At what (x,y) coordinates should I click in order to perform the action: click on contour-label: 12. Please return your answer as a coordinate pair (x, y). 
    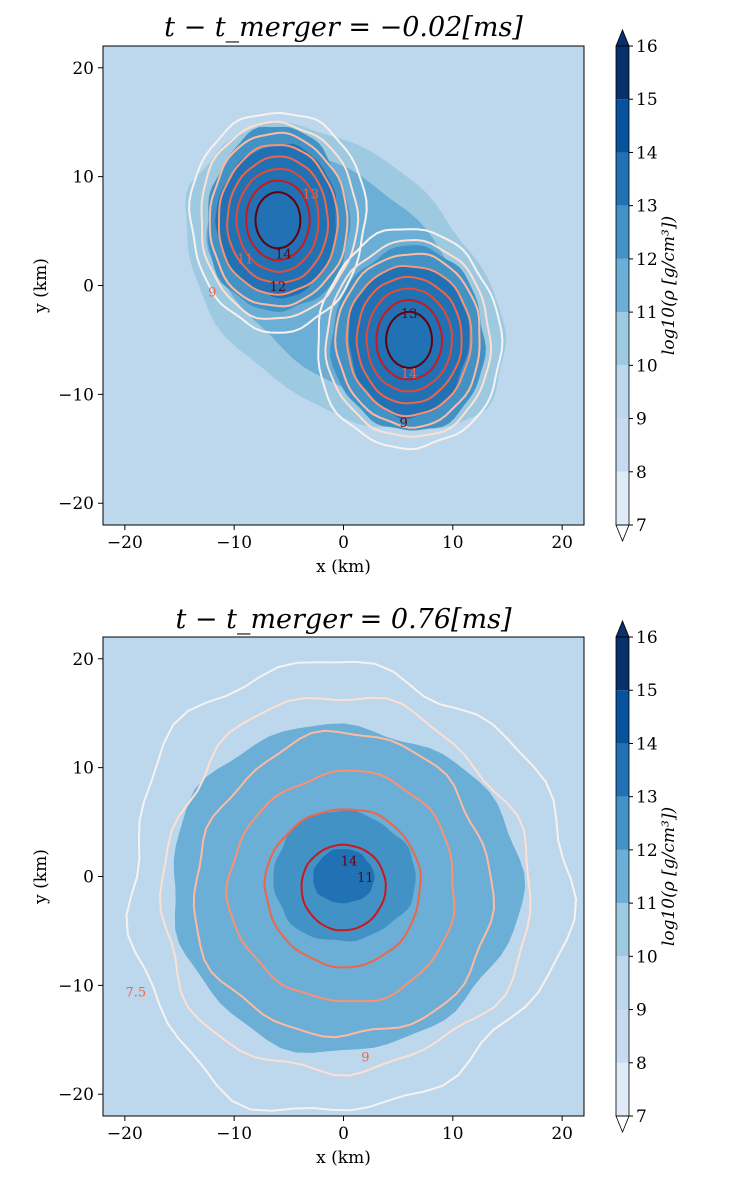
    Looking at the image, I should click on (278, 287).